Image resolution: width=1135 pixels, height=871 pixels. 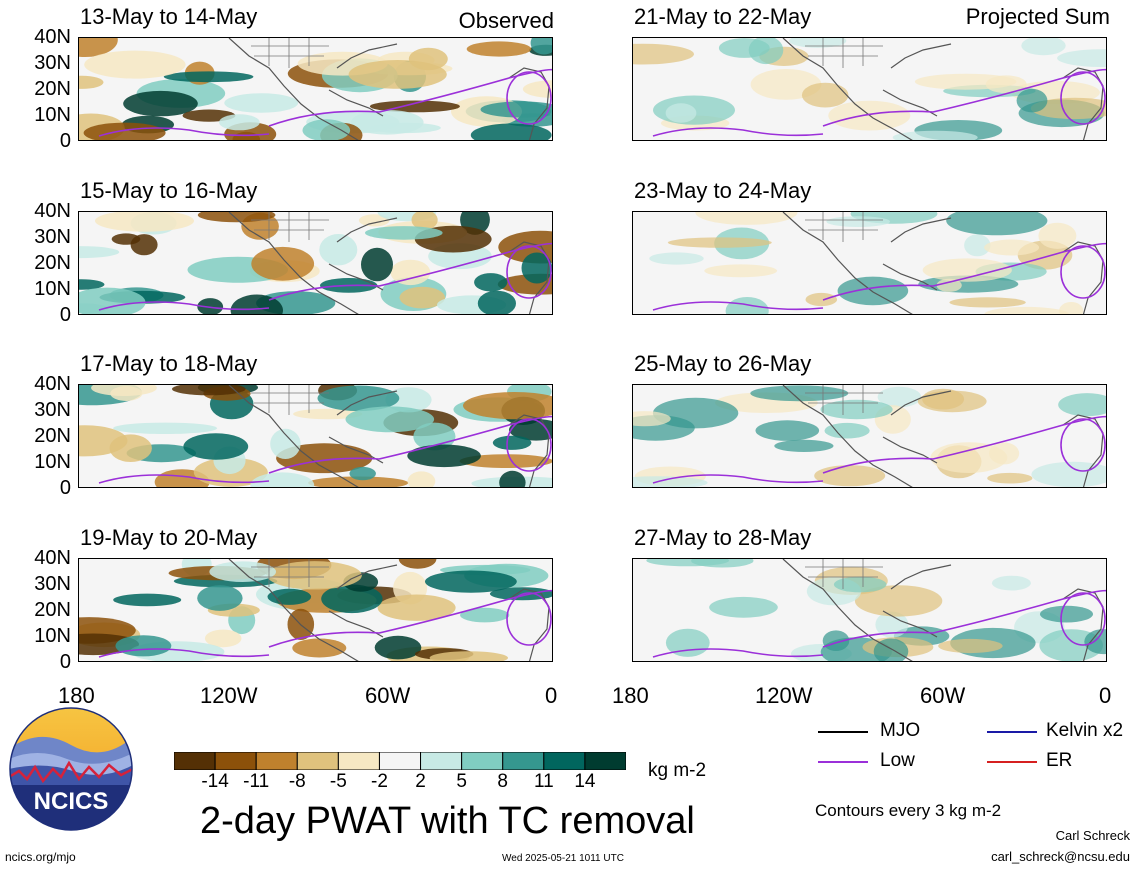 I want to click on lon-label: 120W, so click(x=229, y=695).